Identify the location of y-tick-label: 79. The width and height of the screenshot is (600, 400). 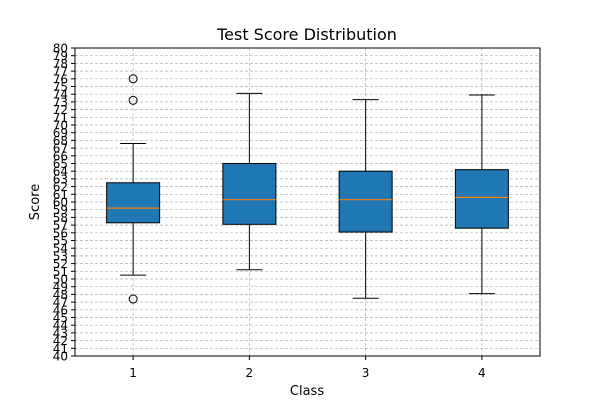
(60, 56).